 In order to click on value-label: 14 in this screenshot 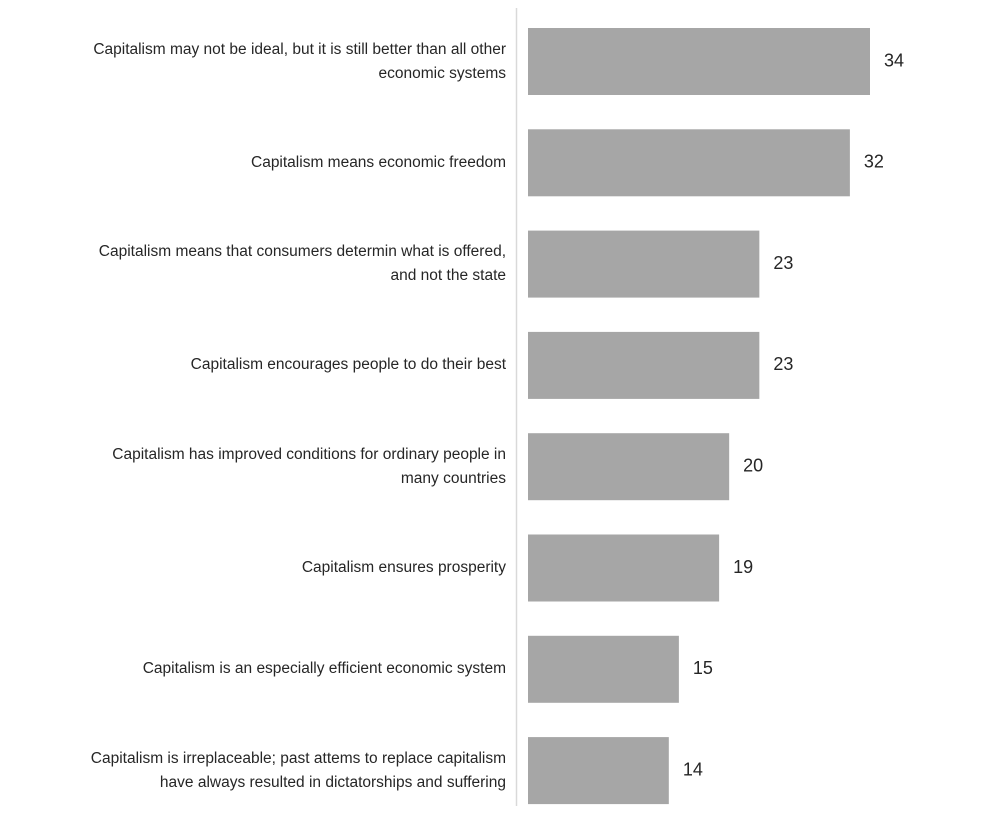, I will do `click(693, 769)`.